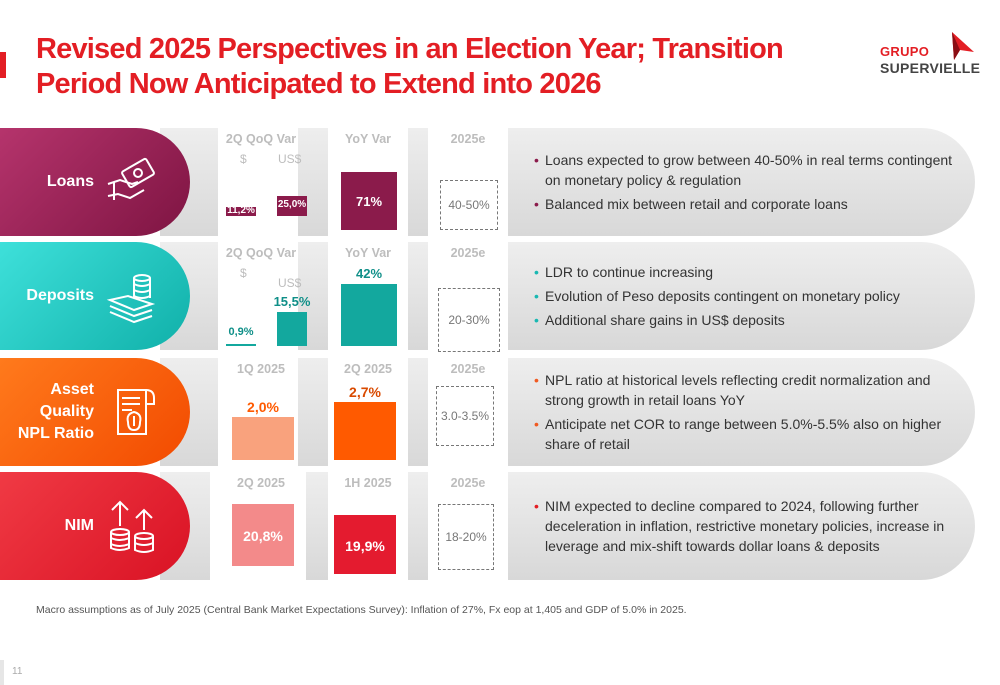 The width and height of the screenshot is (1000, 685). Describe the element at coordinates (465, 416) in the screenshot. I see `npl-2025e-range: 3.0-3.5%` at that location.